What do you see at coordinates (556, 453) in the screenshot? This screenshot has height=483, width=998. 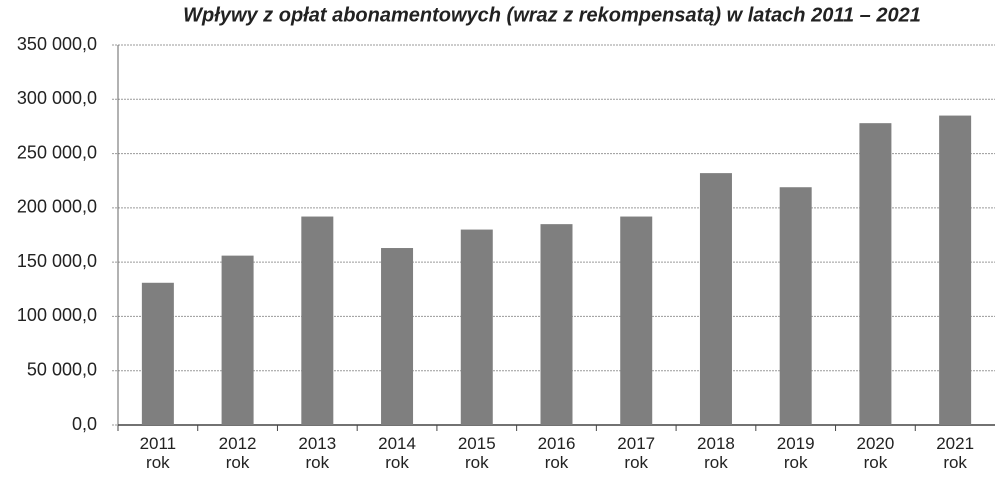 I see `x-tick-label: 2016 rok` at bounding box center [556, 453].